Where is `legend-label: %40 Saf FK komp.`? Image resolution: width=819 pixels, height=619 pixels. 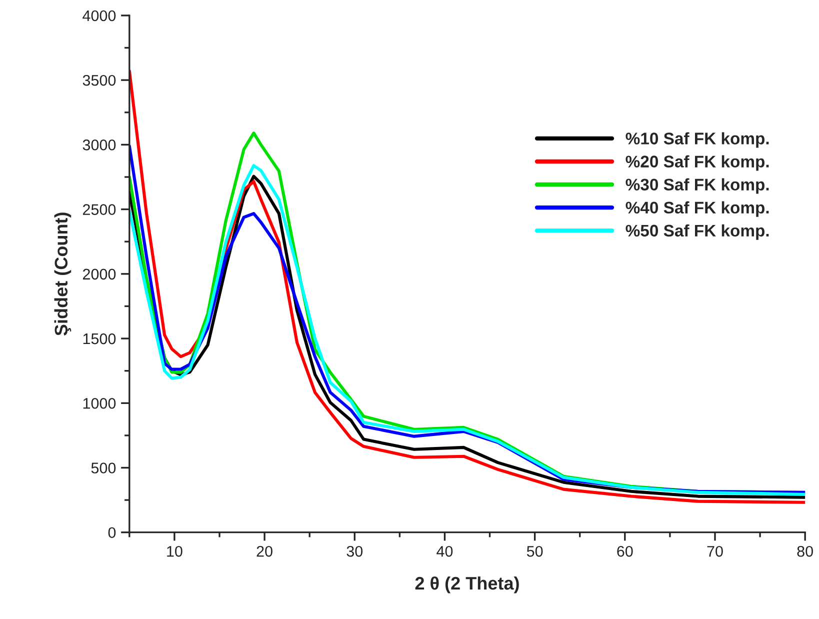 legend-label: %40 Saf FK komp. is located at coordinates (697, 209).